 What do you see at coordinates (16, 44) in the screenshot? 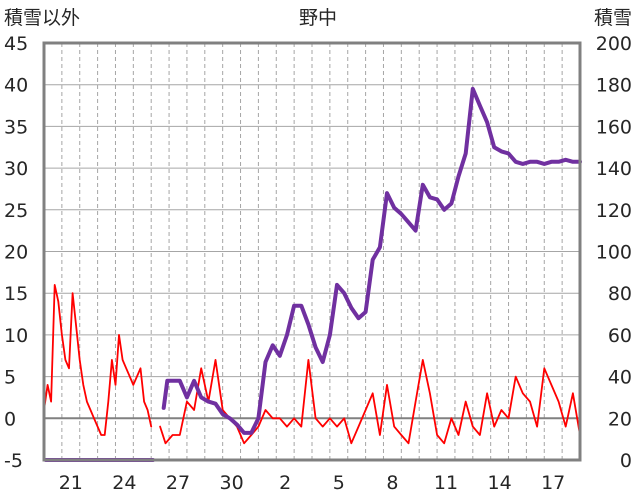
I see `left-tick-label: 45` at bounding box center [16, 44].